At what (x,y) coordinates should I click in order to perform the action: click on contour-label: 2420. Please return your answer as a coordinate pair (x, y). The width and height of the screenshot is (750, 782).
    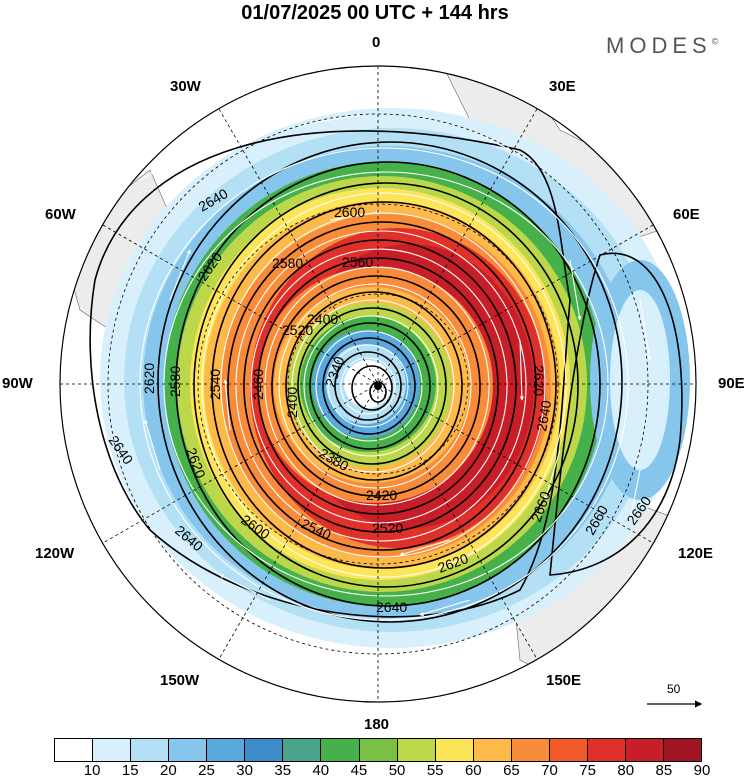
    Looking at the image, I should click on (381, 495).